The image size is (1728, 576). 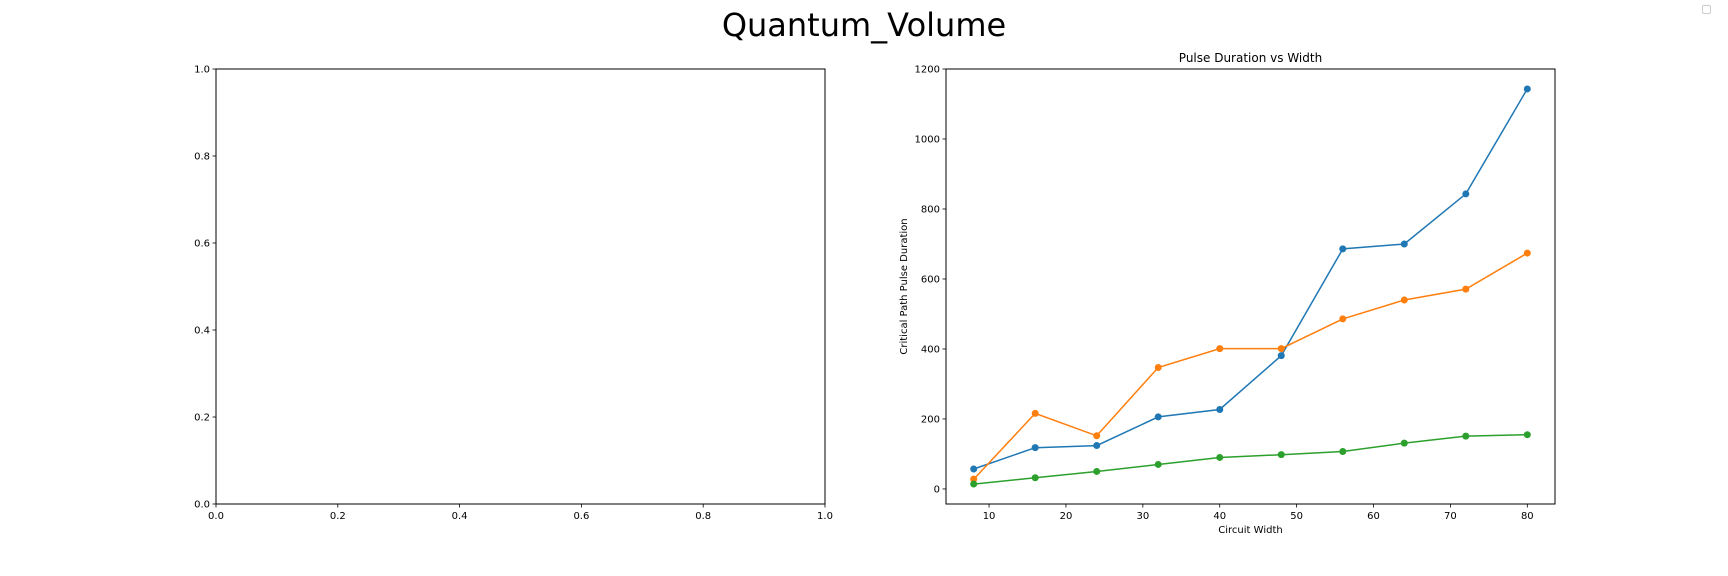 What do you see at coordinates (927, 70) in the screenshot?
I see `y-tick-label: 1200` at bounding box center [927, 70].